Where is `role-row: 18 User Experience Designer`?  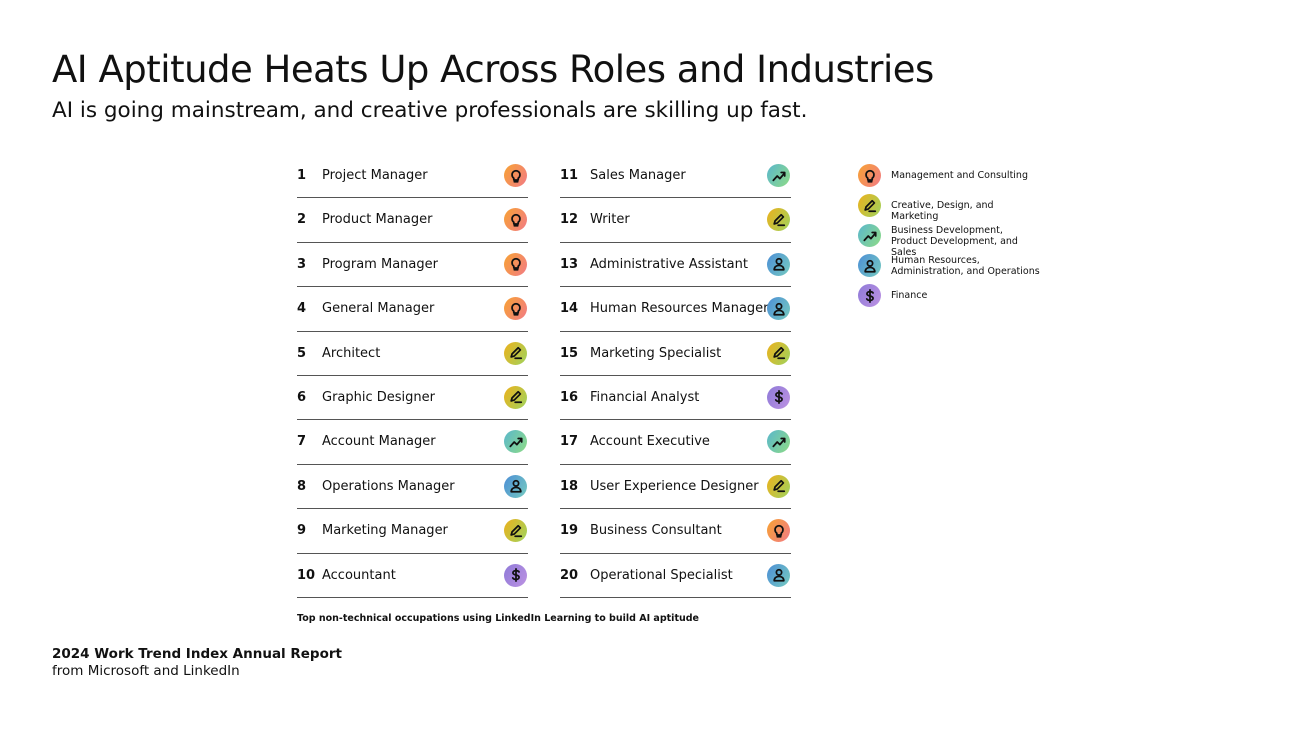 role-row: 18 User Experience Designer is located at coordinates (675, 487).